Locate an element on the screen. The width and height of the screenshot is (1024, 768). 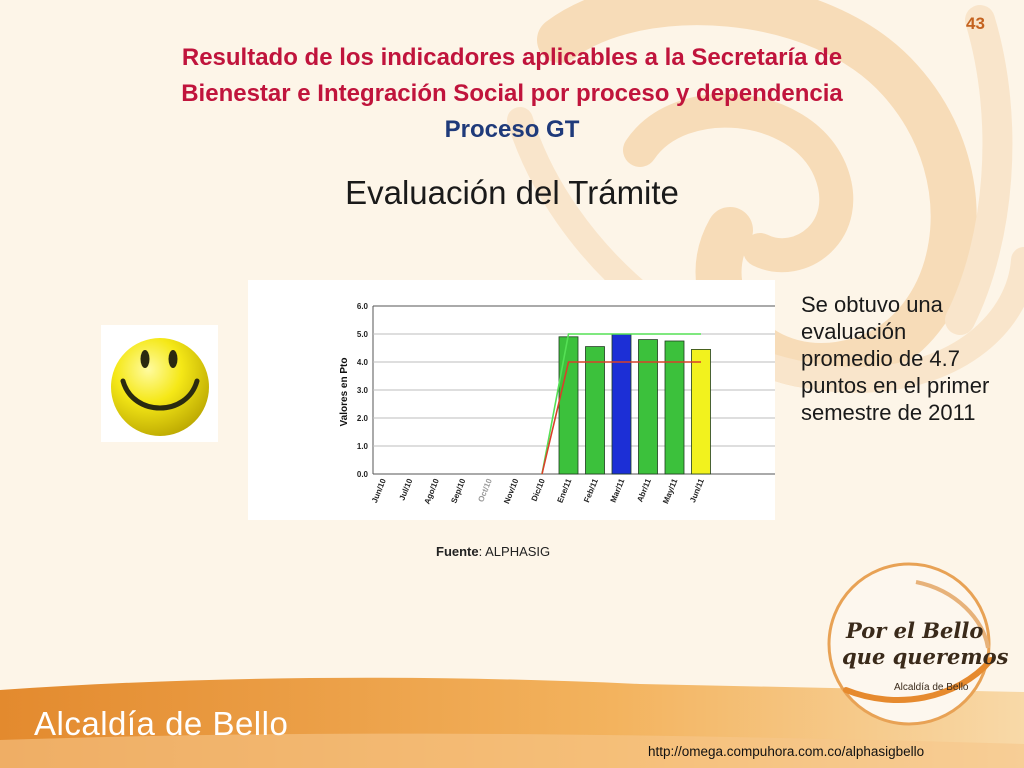
section-heading: Evaluación del Trámite is located at coordinates (512, 192).